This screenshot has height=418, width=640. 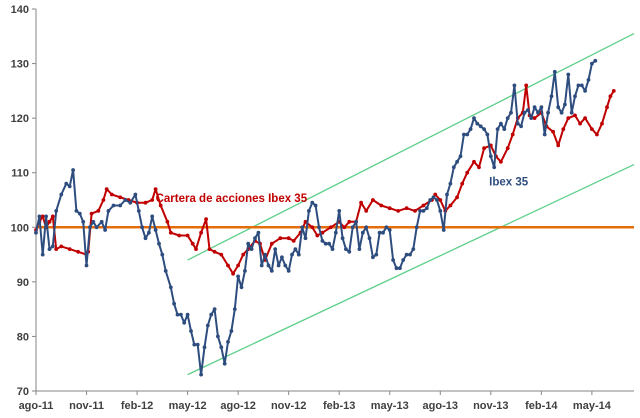 What do you see at coordinates (541, 406) in the screenshot?
I see `x-tick-label: feb-14` at bounding box center [541, 406].